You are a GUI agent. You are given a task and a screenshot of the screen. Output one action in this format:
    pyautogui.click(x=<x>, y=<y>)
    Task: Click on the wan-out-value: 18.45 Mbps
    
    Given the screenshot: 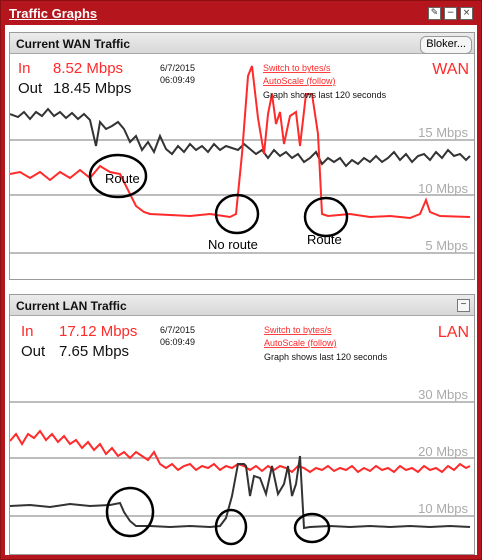 What is the action you would take?
    pyautogui.click(x=92, y=88)
    